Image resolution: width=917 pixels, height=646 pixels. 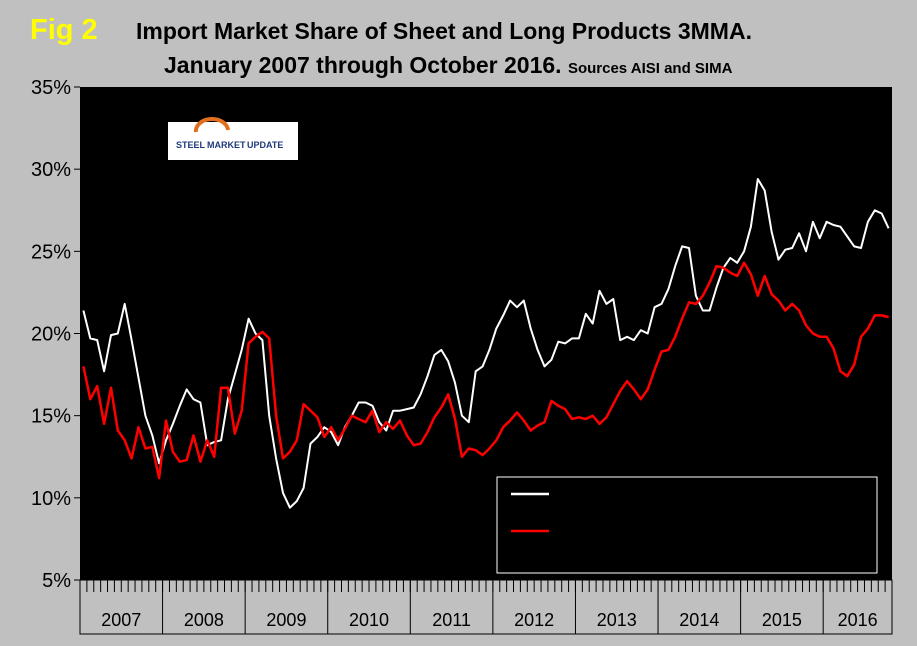 What do you see at coordinates (486, 607) in the screenshot?
I see `x-axis: 2007 2008 2009 2010 2011 2012 2013 2014 2015 2016` at bounding box center [486, 607].